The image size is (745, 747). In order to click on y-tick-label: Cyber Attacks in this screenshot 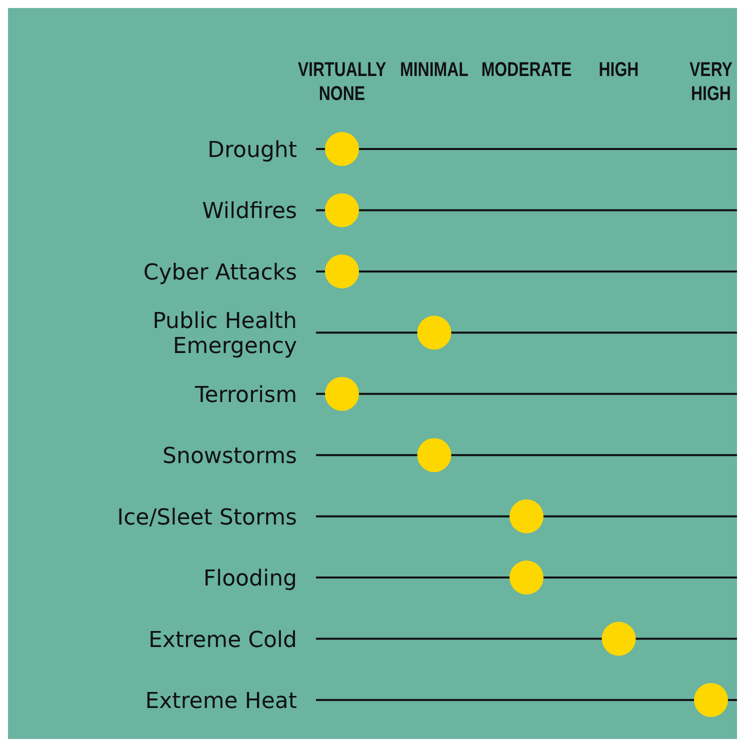, I will do `click(220, 273)`.